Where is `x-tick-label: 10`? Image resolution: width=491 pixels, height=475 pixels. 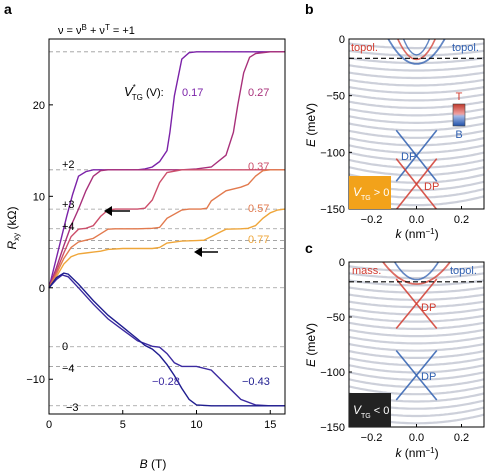 x-tick-label: 10 is located at coordinates (196, 425).